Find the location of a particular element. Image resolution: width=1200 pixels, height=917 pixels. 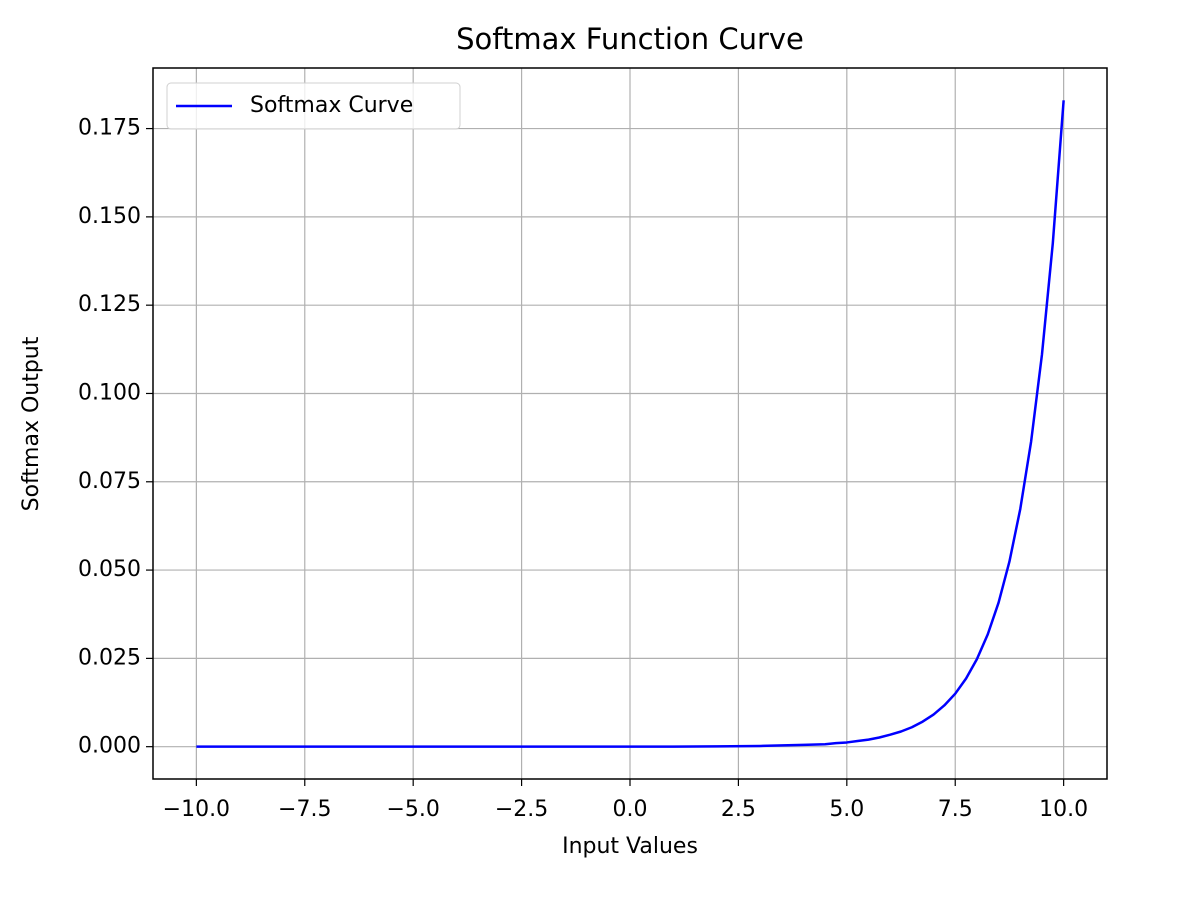

y-tick-label: 0.100 is located at coordinates (109, 392).